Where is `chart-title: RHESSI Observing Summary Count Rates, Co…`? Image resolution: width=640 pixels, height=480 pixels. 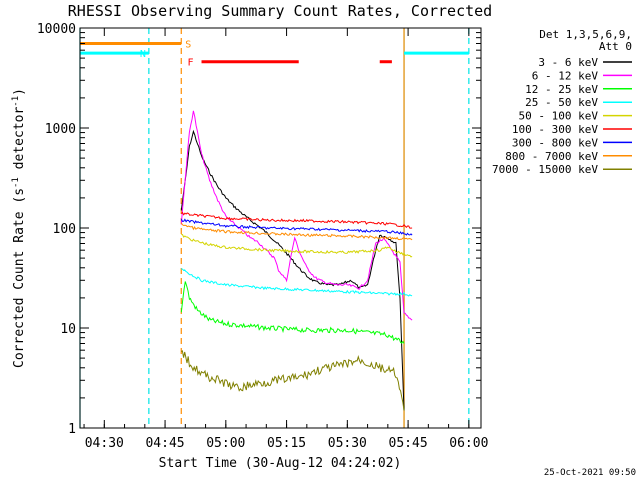 chart-title: RHESSI Observing Summary Count Rates, Co… is located at coordinates (280, 11).